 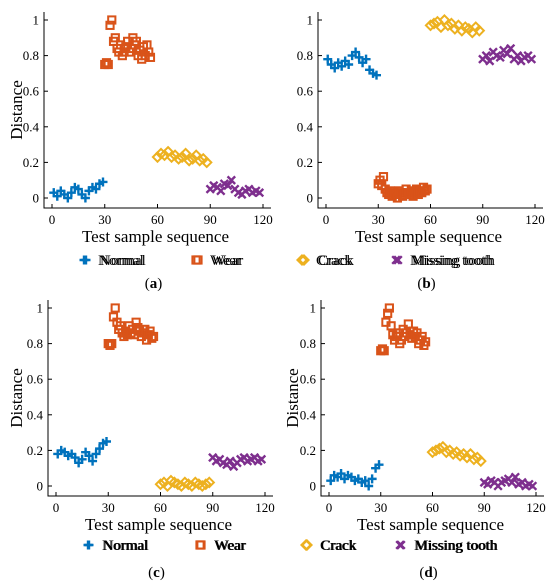 I want to click on legend-label-wear: Wear, so click(x=229, y=546).